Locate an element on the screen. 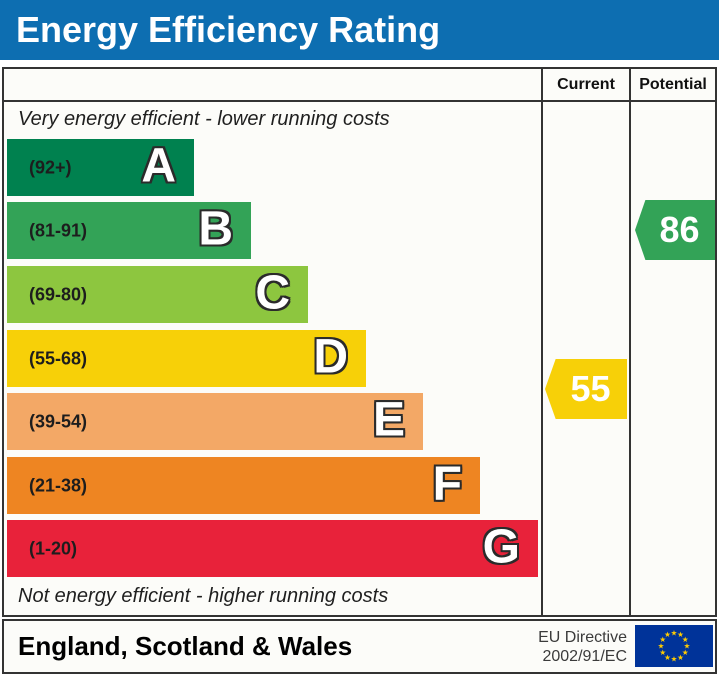 This screenshot has width=719, height=675. potential-value: 86 is located at coordinates (679, 229).